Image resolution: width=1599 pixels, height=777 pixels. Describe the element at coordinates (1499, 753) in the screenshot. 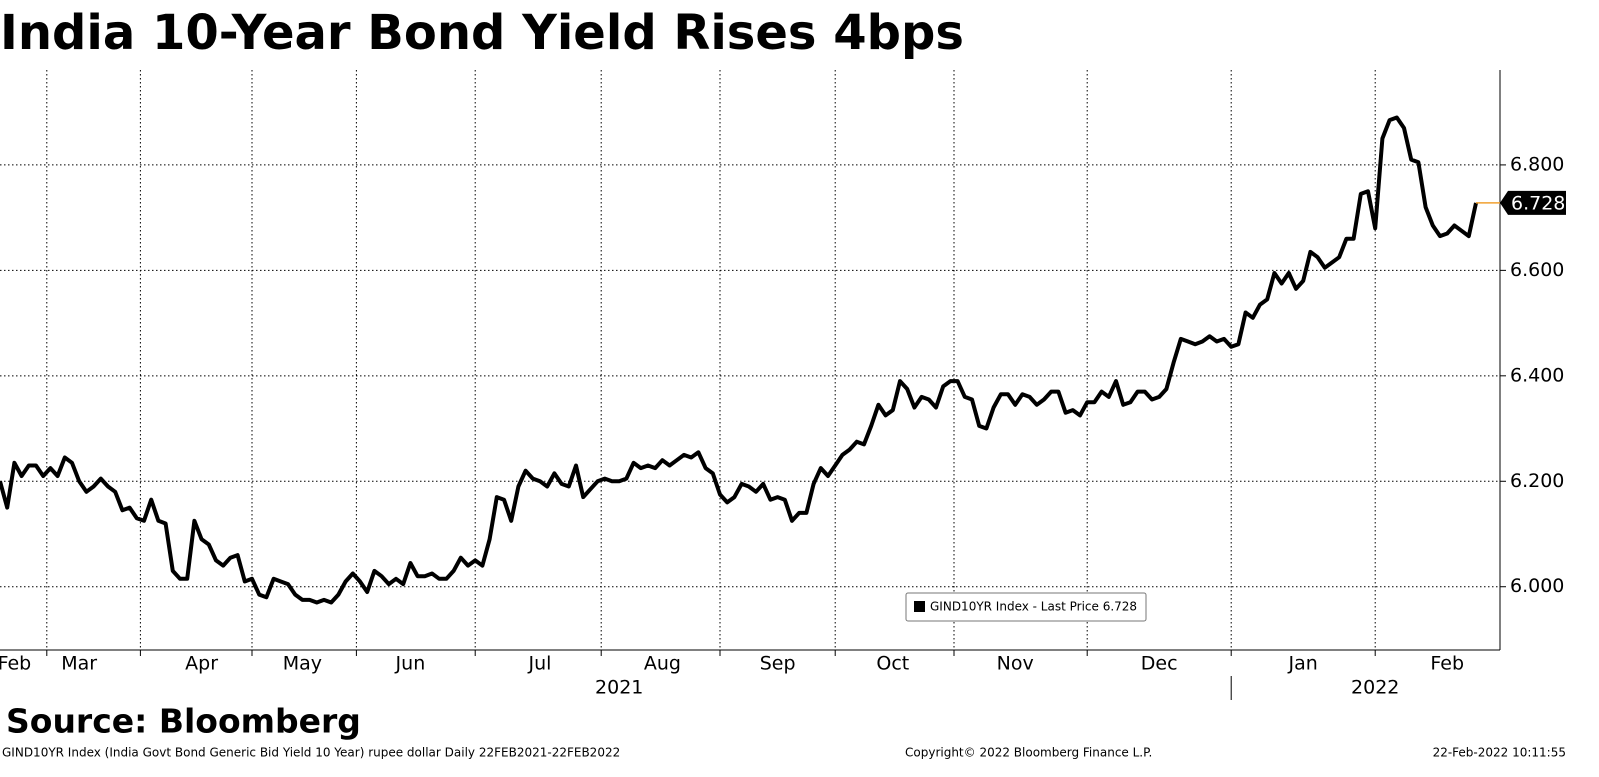

I see `timestamp: 22-Feb-2022 10:11:55` at that location.